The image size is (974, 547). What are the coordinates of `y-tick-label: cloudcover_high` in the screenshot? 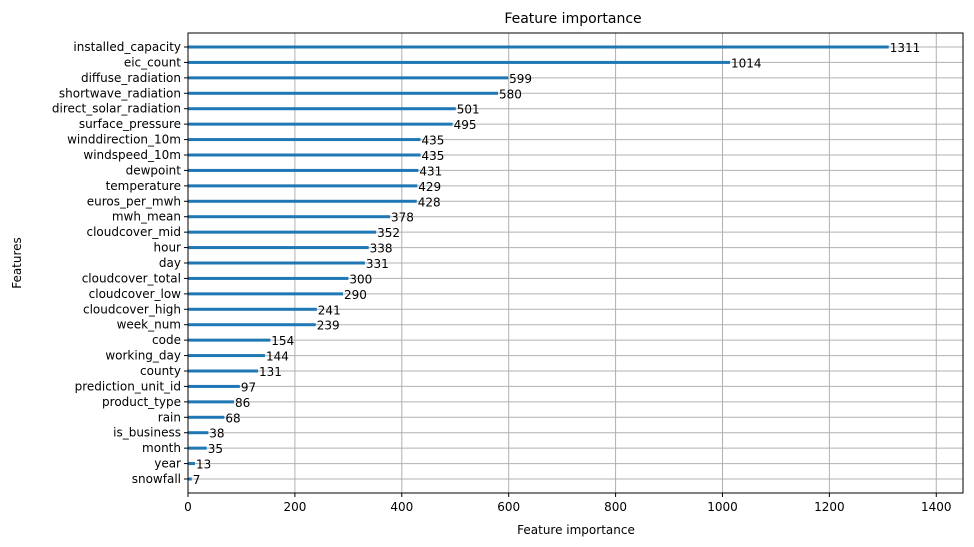 It's located at (132, 309).